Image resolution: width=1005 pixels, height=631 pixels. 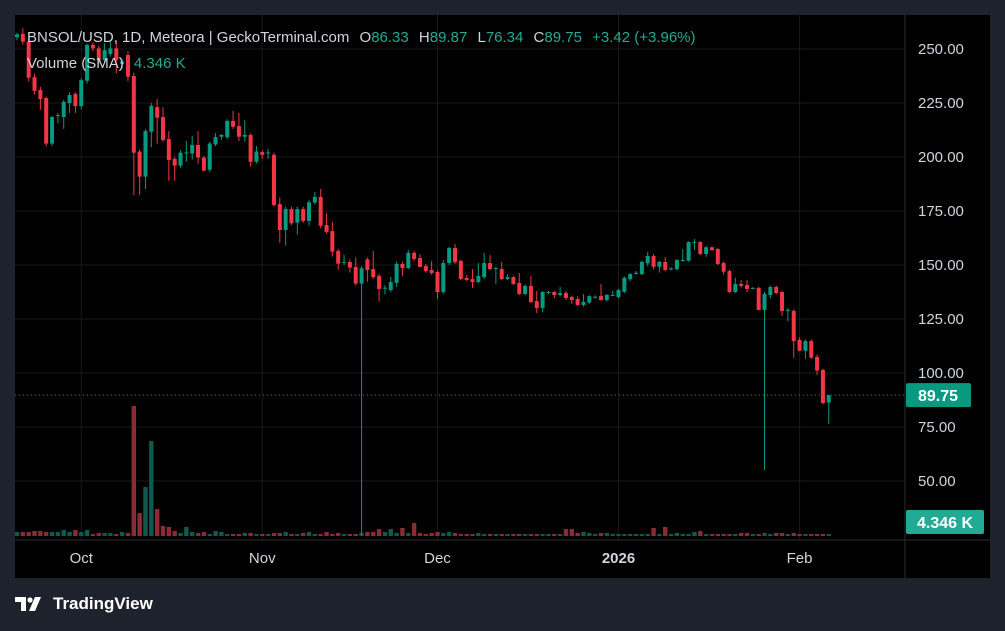 I want to click on time-tick-label: Nov, so click(x=262, y=558).